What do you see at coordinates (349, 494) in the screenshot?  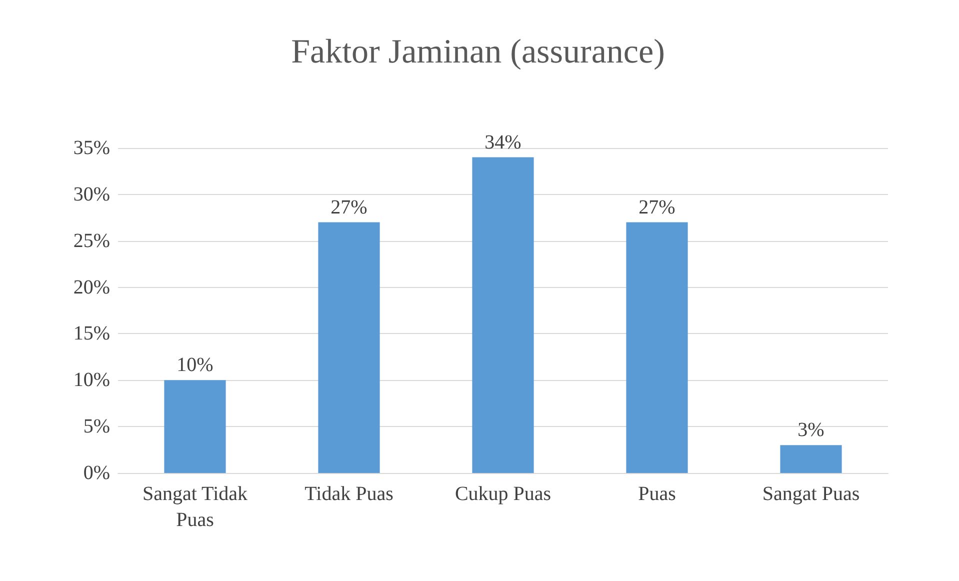 I see `x-tick-label: Tidak Puas` at bounding box center [349, 494].